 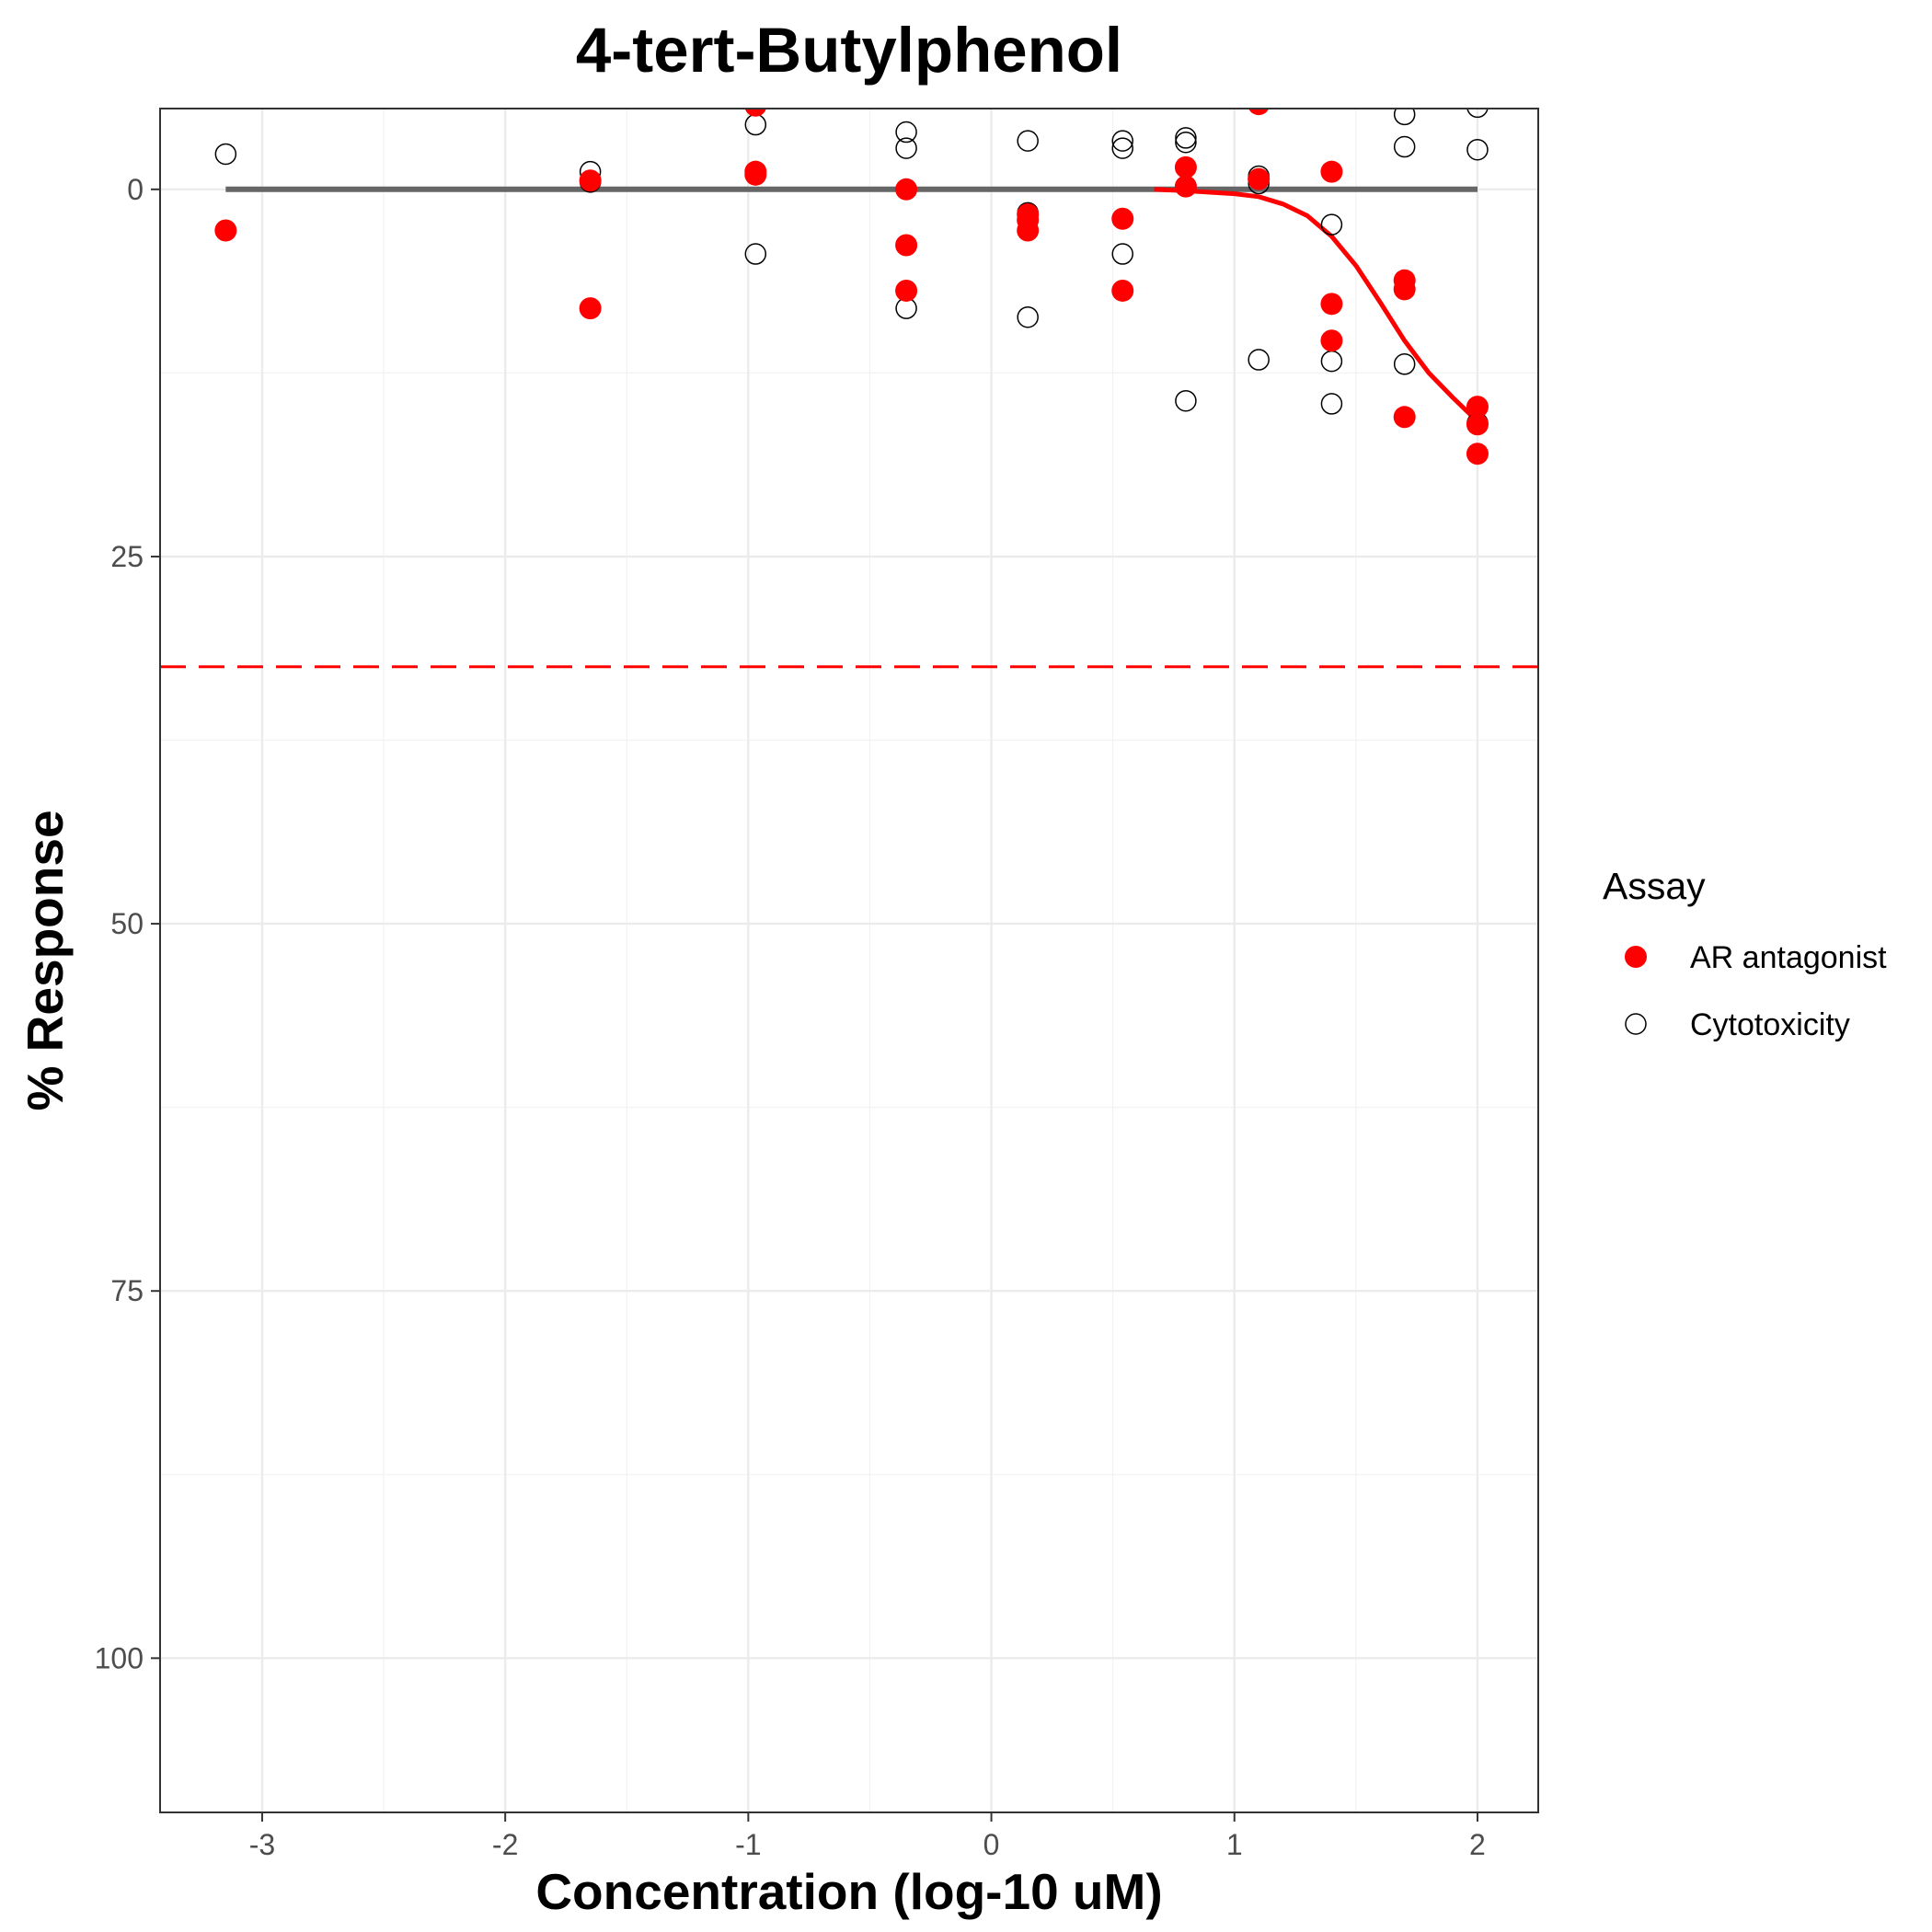 I want to click on legend: Assay AR antagonist Cytotoxicity, so click(x=1745, y=953).